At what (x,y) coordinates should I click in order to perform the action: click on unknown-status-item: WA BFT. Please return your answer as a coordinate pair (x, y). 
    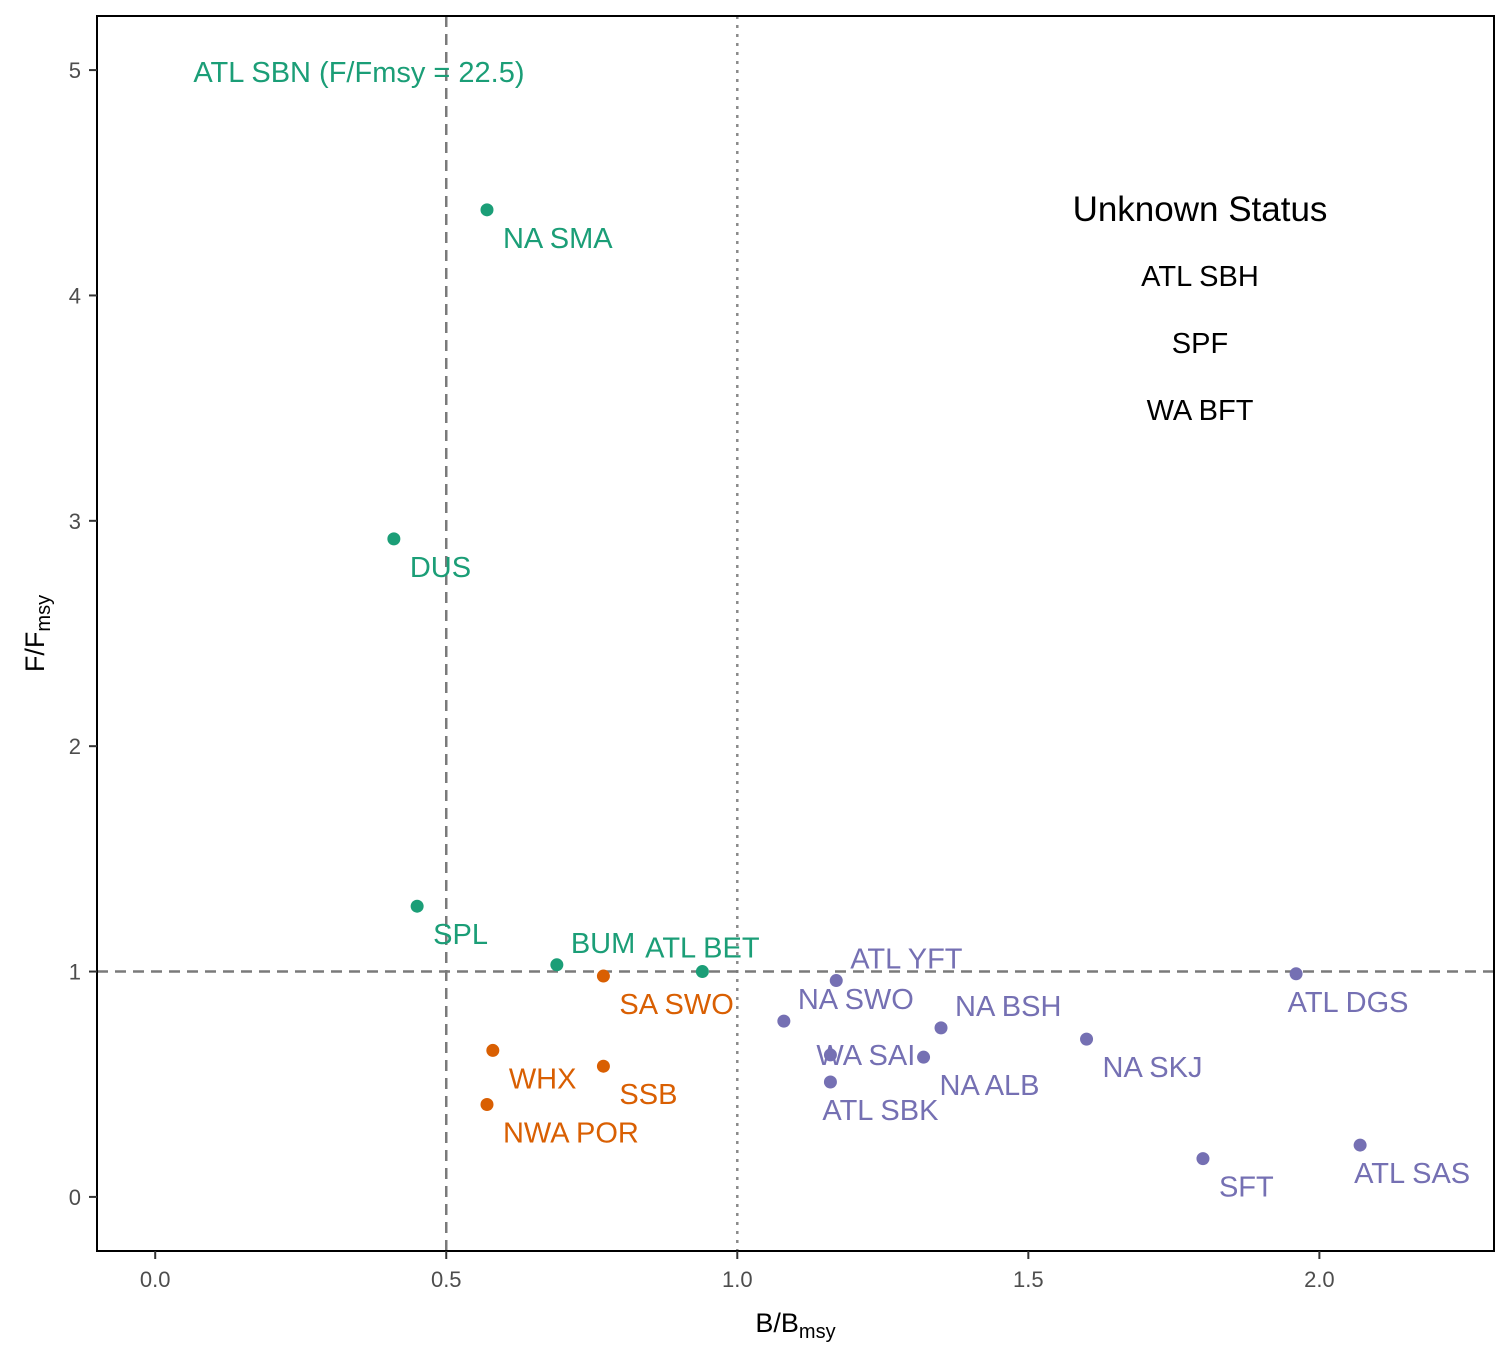
    Looking at the image, I should click on (1200, 411).